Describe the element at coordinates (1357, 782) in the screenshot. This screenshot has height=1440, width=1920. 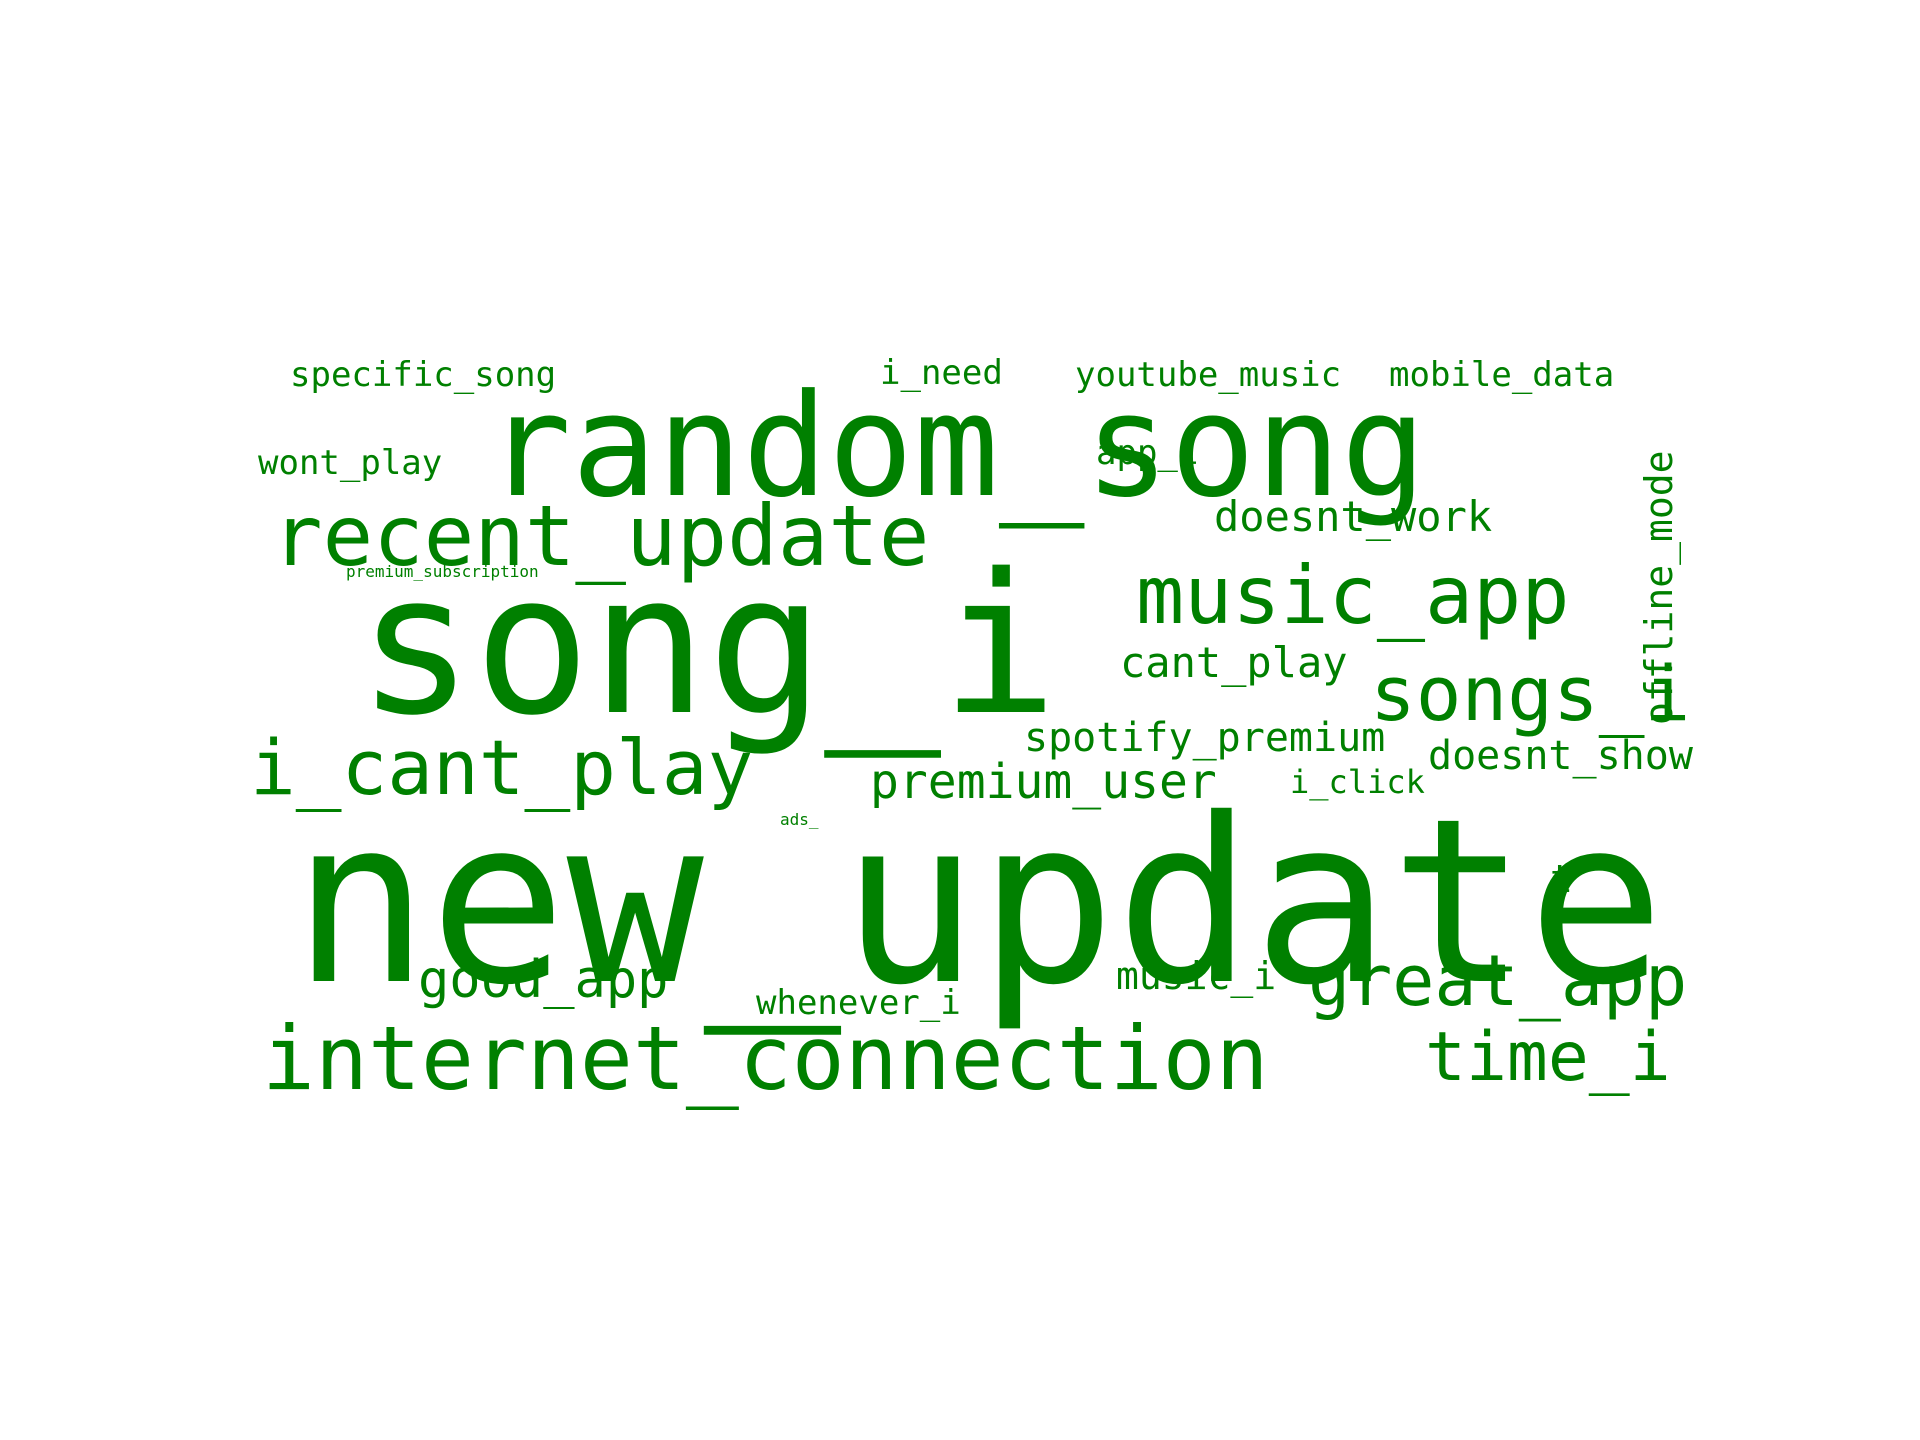
I see `word-i-click: i_click` at that location.